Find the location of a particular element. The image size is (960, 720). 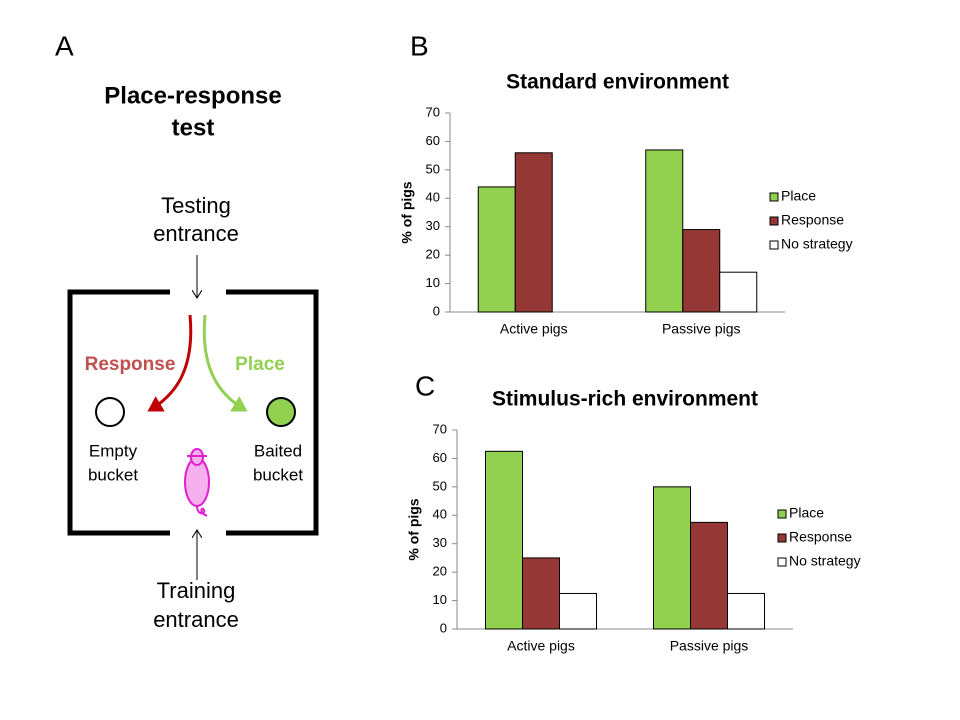

bucket-label: Baited is located at coordinates (278, 450).